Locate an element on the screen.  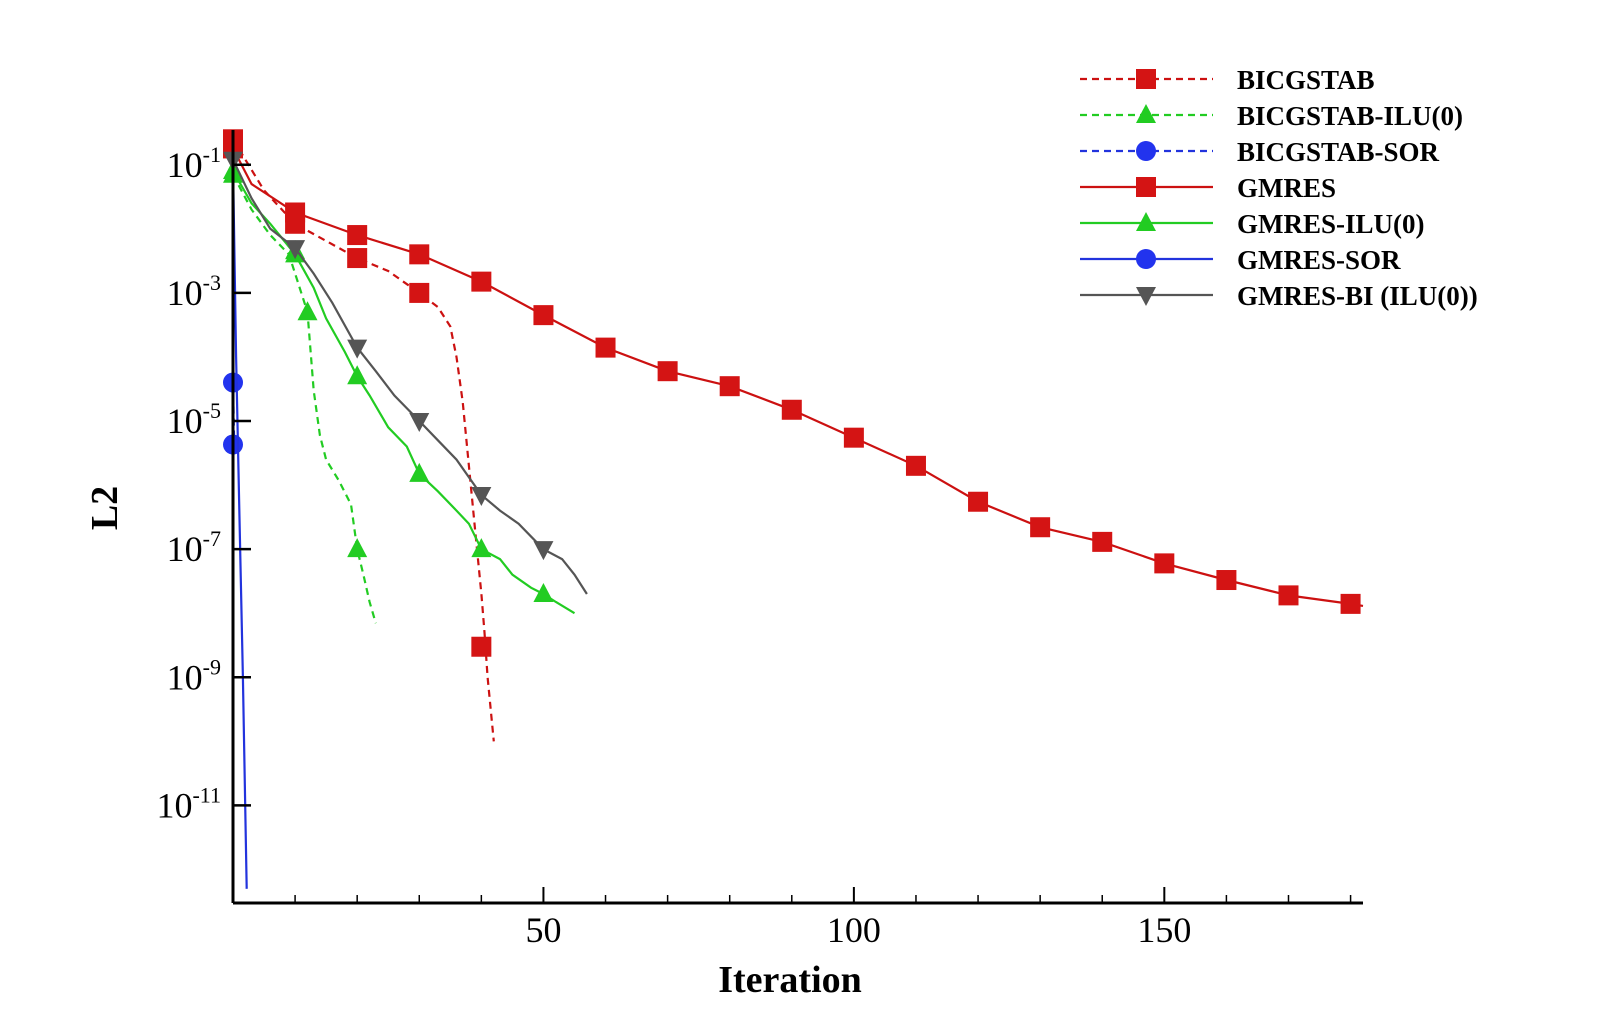
legend-item-4: GMRES-ILU(0) is located at coordinates (1252, 224).